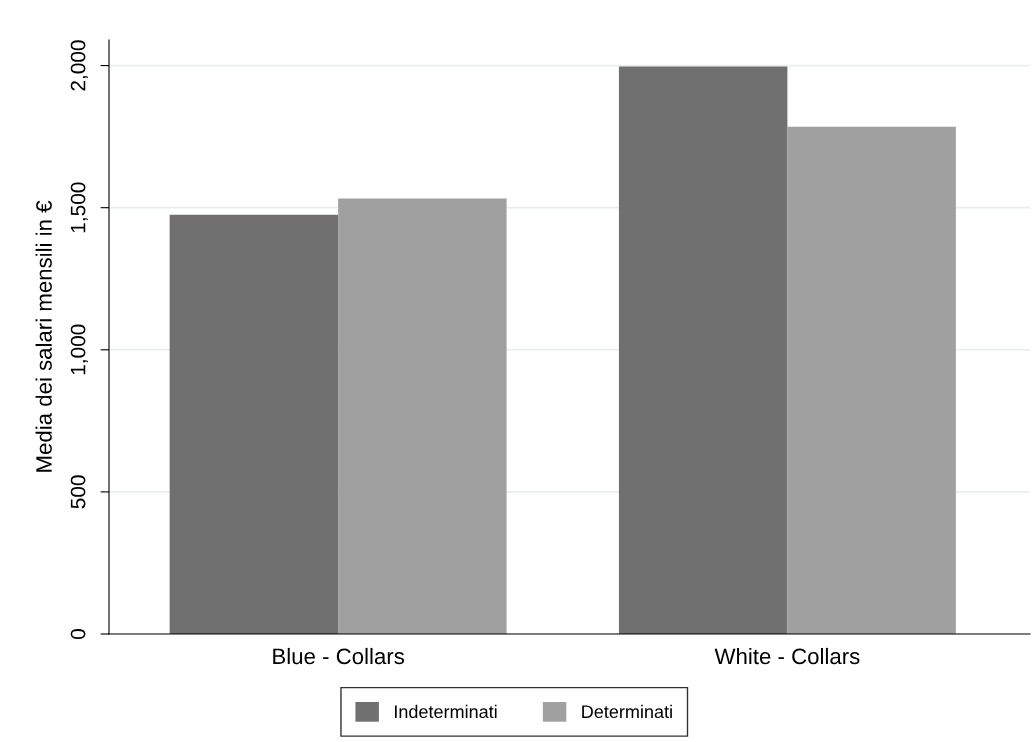  I want to click on y-tick-label: 2,000, so click(79, 65).